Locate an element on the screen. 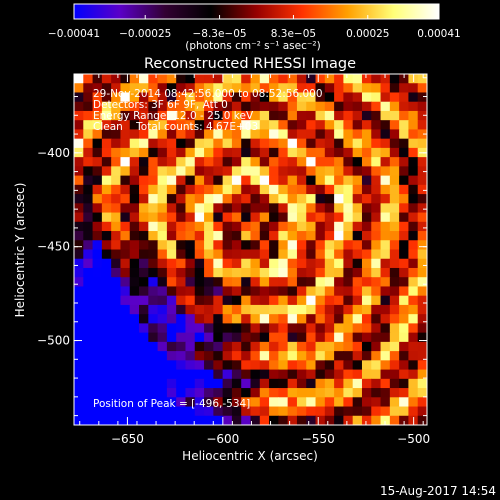 The image size is (500, 500). y-tick-label: −500 is located at coordinates (53, 341).